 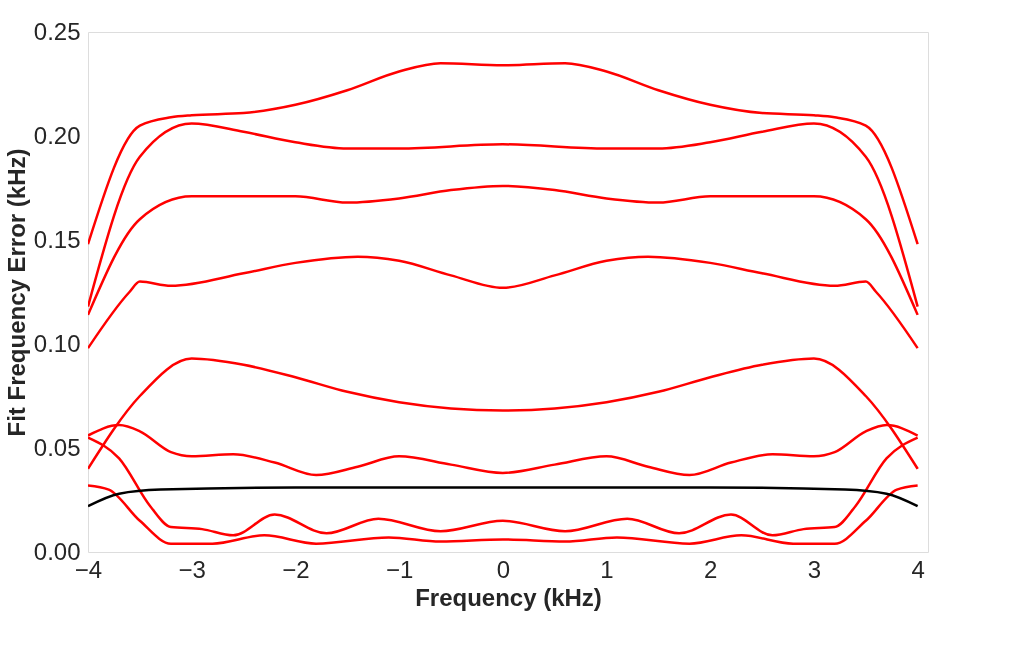 What do you see at coordinates (57, 343) in the screenshot?
I see `y-tick-label: 0.10` at bounding box center [57, 343].